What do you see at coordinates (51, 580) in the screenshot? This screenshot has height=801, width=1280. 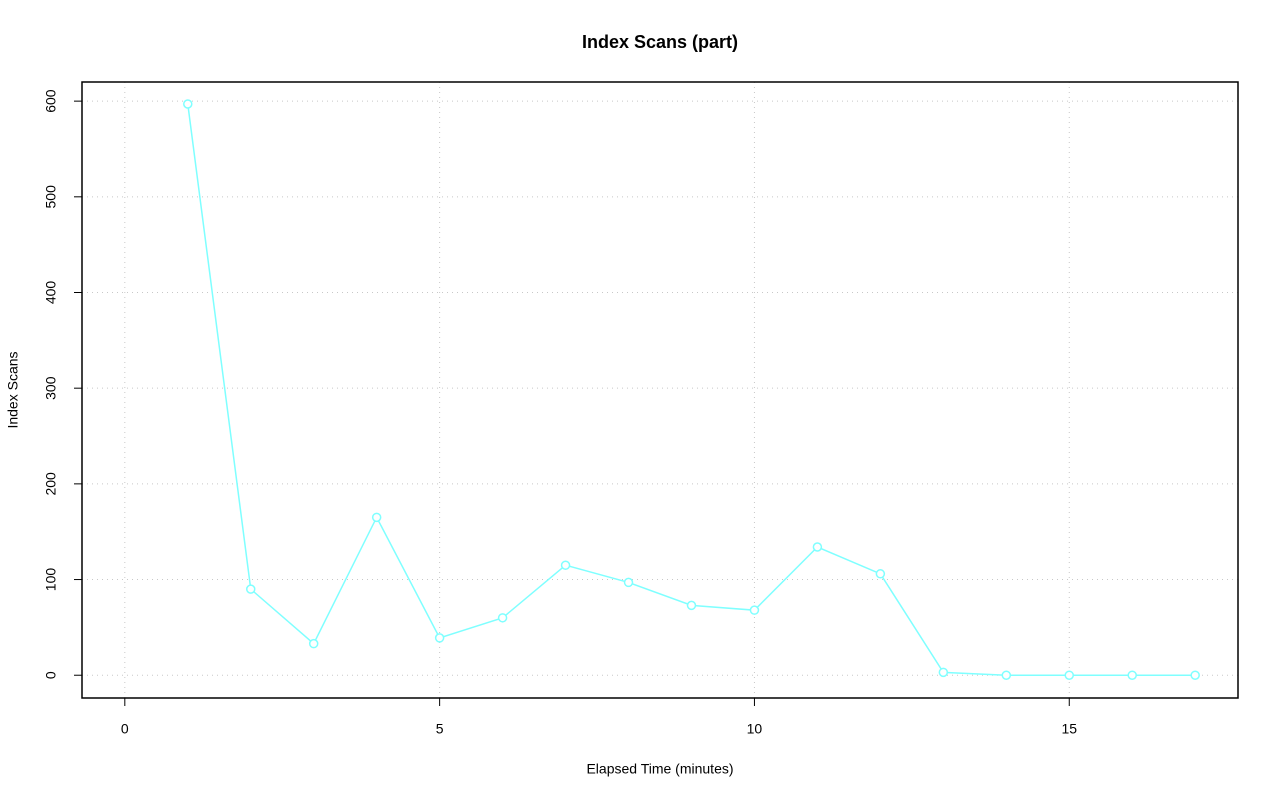 I see `y-tick-label: 100` at bounding box center [51, 580].